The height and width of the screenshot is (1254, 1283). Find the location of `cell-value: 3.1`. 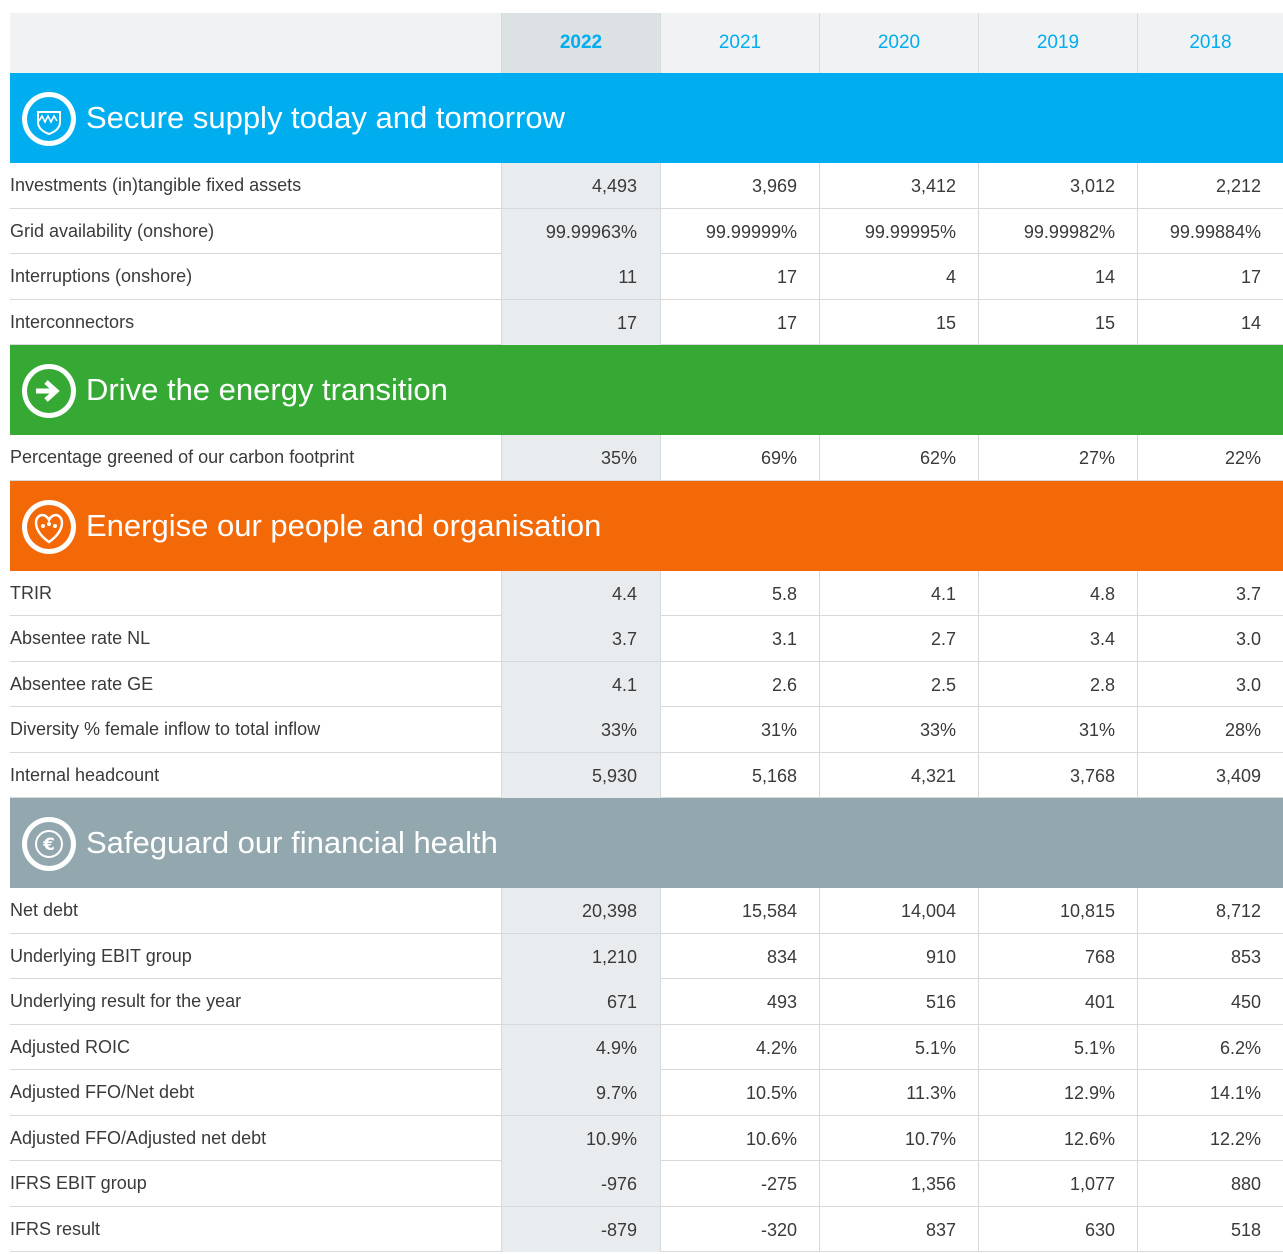

cell-value: 3.1 is located at coordinates (739, 638).